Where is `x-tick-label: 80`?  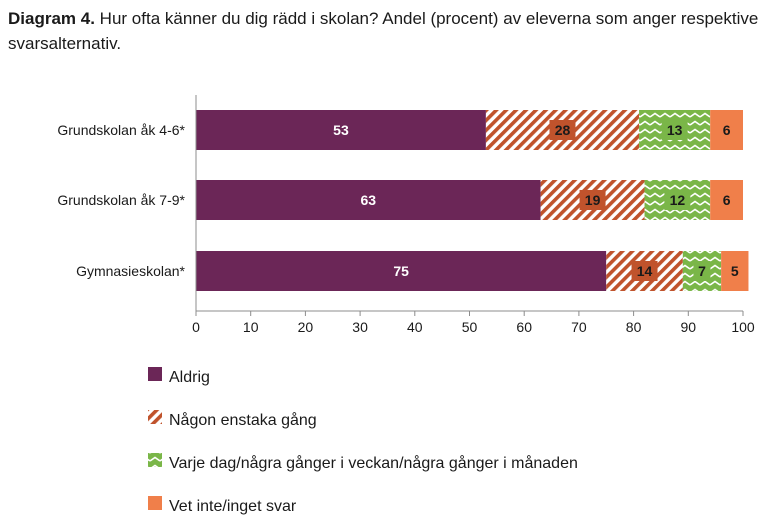 x-tick-label: 80 is located at coordinates (634, 327).